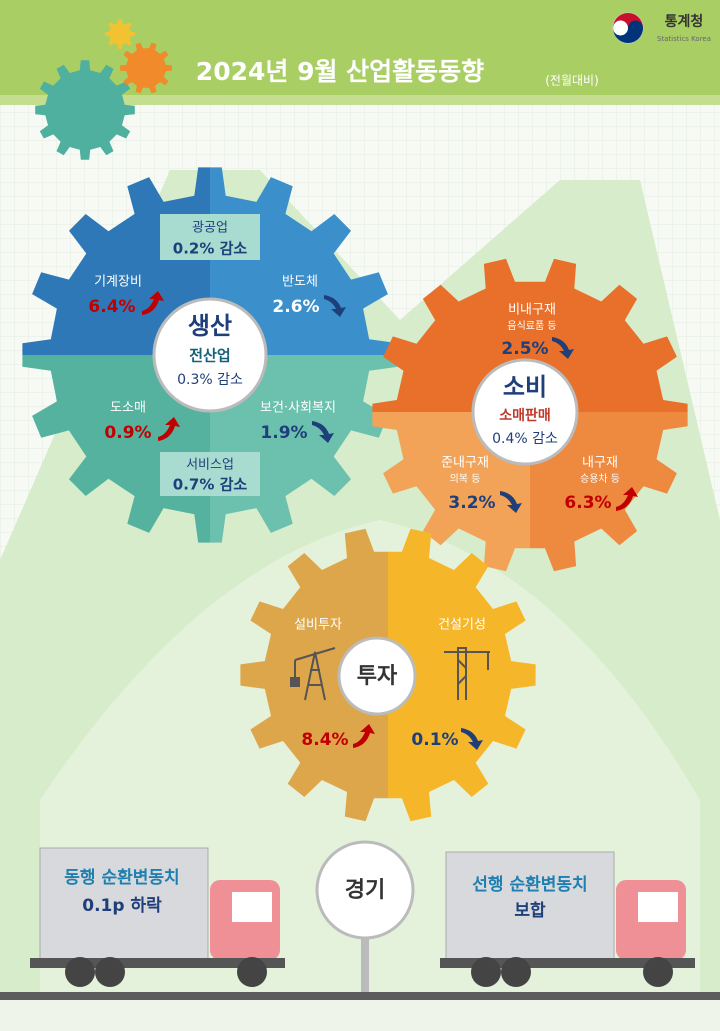 This screenshot has width=720, height=1031. What do you see at coordinates (434, 740) in the screenshot?
I see `item-value: 0.1%` at bounding box center [434, 740].